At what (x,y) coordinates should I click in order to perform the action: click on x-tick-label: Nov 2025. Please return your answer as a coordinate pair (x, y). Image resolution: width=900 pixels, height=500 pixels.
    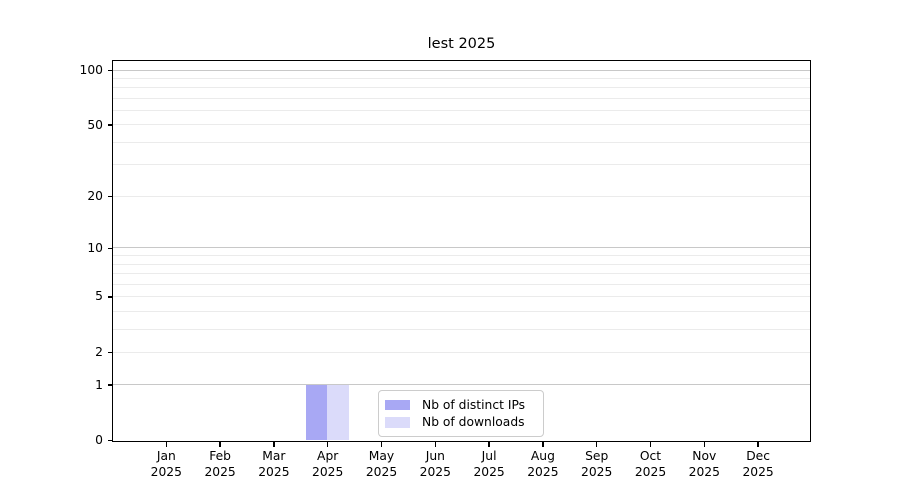
    Looking at the image, I should click on (704, 464).